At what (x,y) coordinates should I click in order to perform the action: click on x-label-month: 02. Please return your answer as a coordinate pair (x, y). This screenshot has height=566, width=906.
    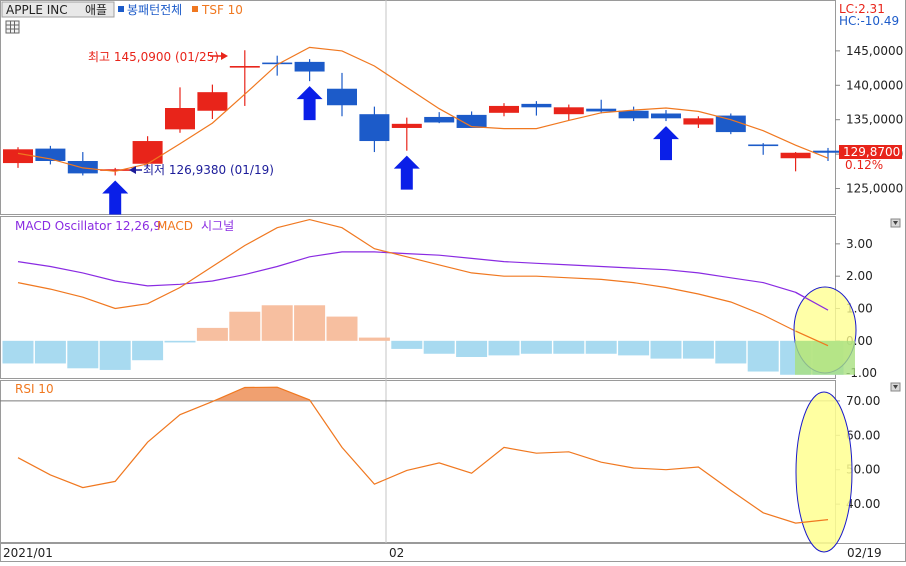
    Looking at the image, I should click on (396, 553).